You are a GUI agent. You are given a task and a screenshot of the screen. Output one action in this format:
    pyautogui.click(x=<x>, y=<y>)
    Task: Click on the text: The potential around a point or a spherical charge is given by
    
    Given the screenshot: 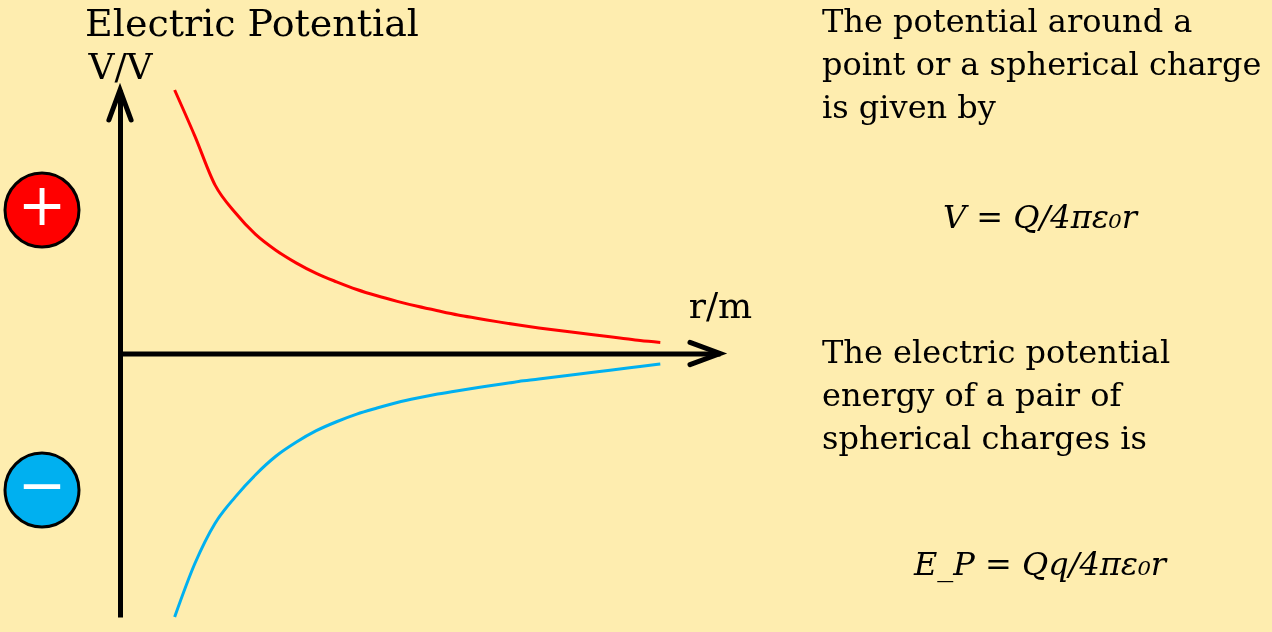 What is the action you would take?
    pyautogui.click(x=1042, y=64)
    